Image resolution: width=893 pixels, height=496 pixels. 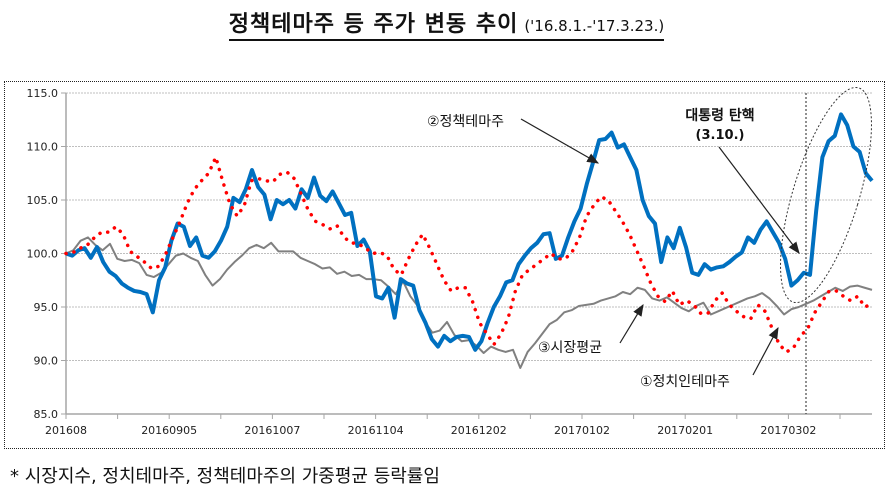 I want to click on y-tick-label: 95.0, so click(x=46, y=307).